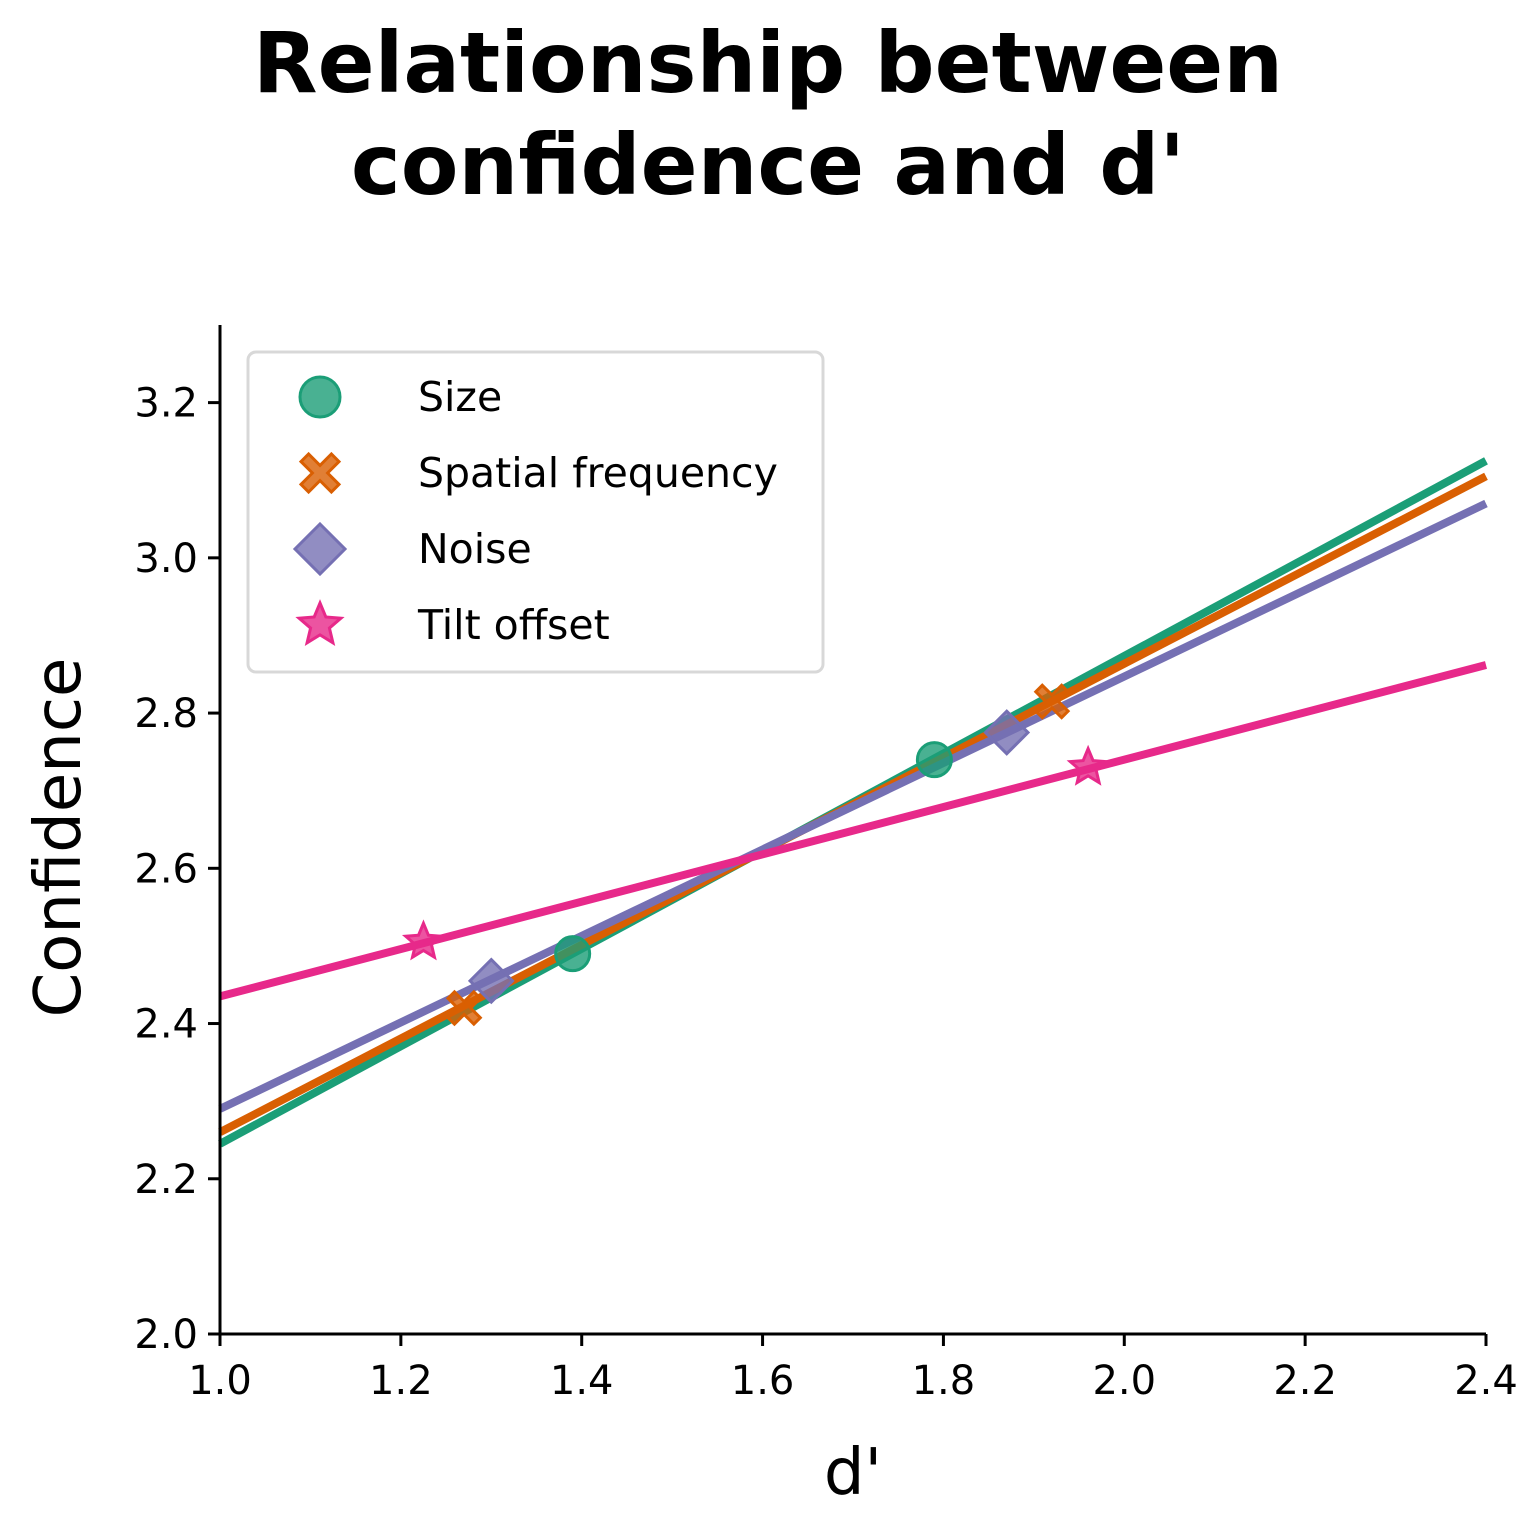 This screenshot has width=1536, height=1536. Describe the element at coordinates (853, 1473) in the screenshot. I see `x-axis-label: d'` at that location.